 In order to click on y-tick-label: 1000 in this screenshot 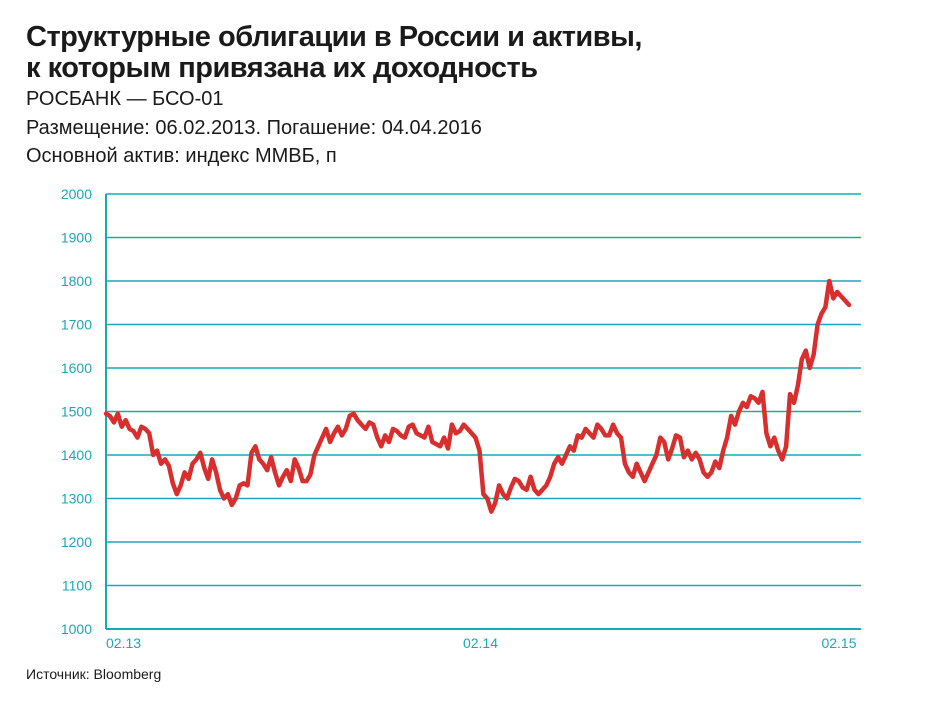, I will do `click(76, 629)`.